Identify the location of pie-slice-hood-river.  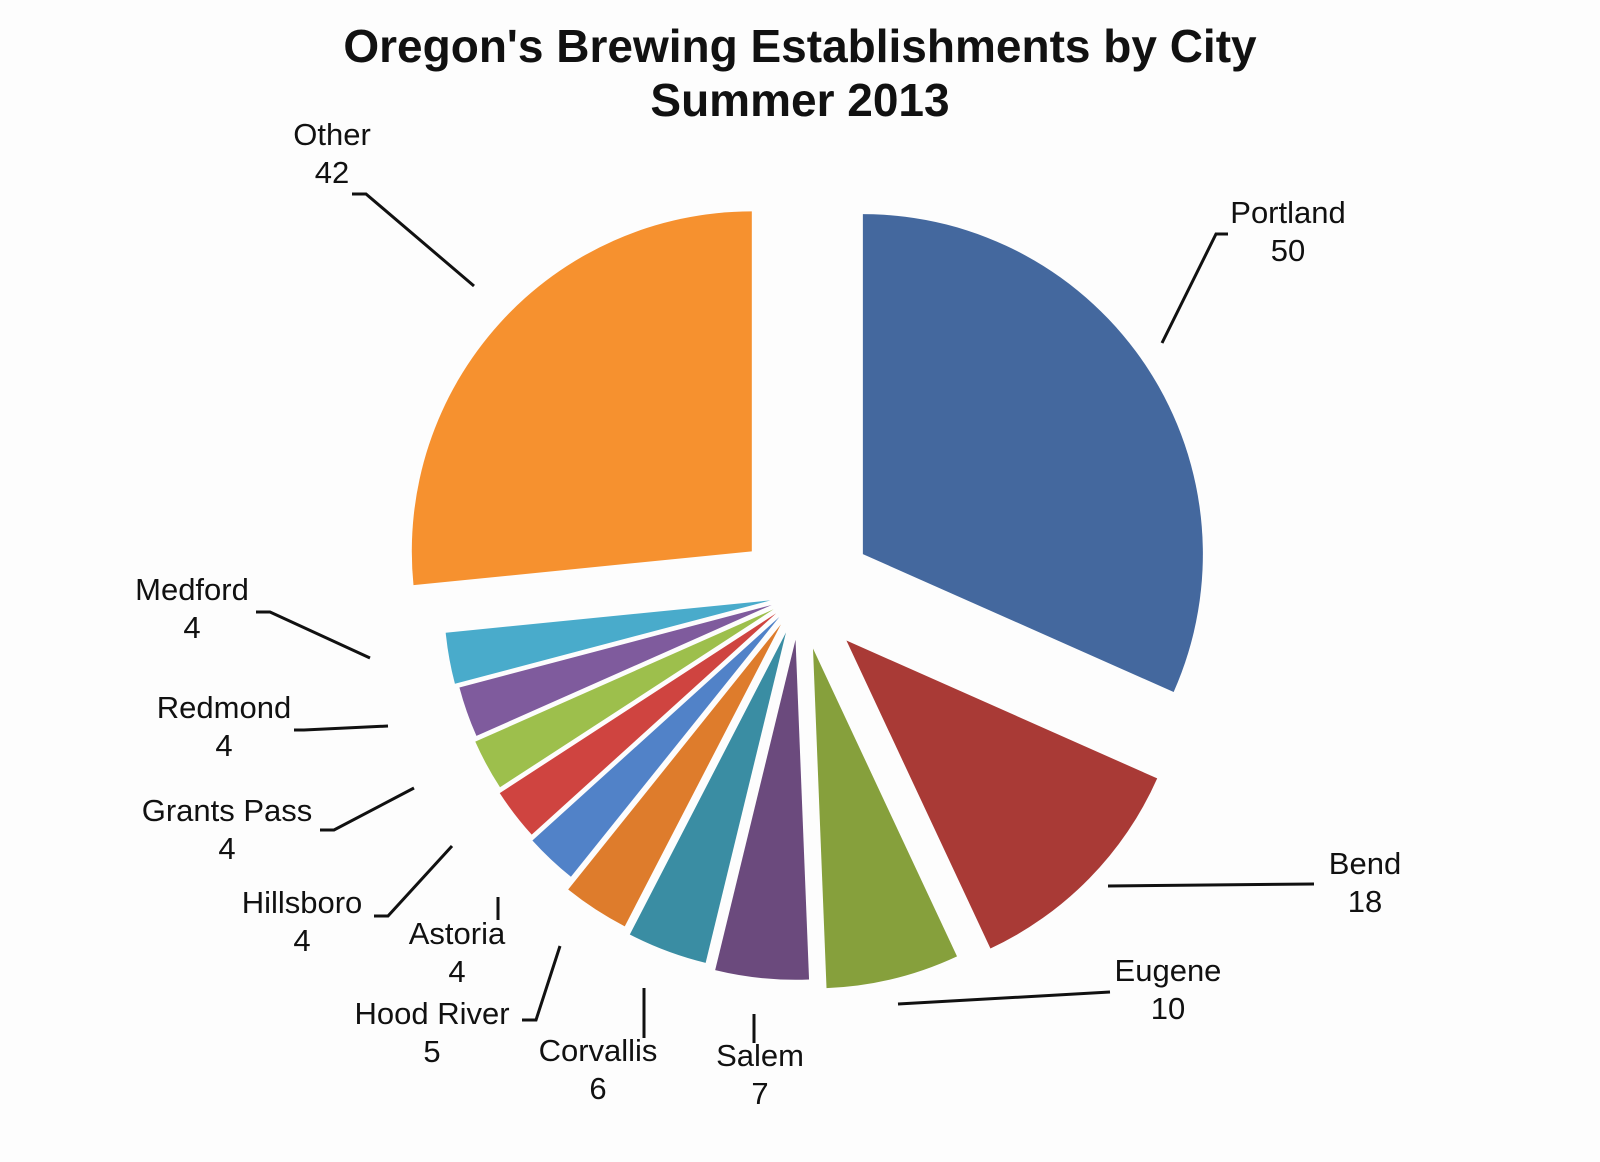
(674, 775).